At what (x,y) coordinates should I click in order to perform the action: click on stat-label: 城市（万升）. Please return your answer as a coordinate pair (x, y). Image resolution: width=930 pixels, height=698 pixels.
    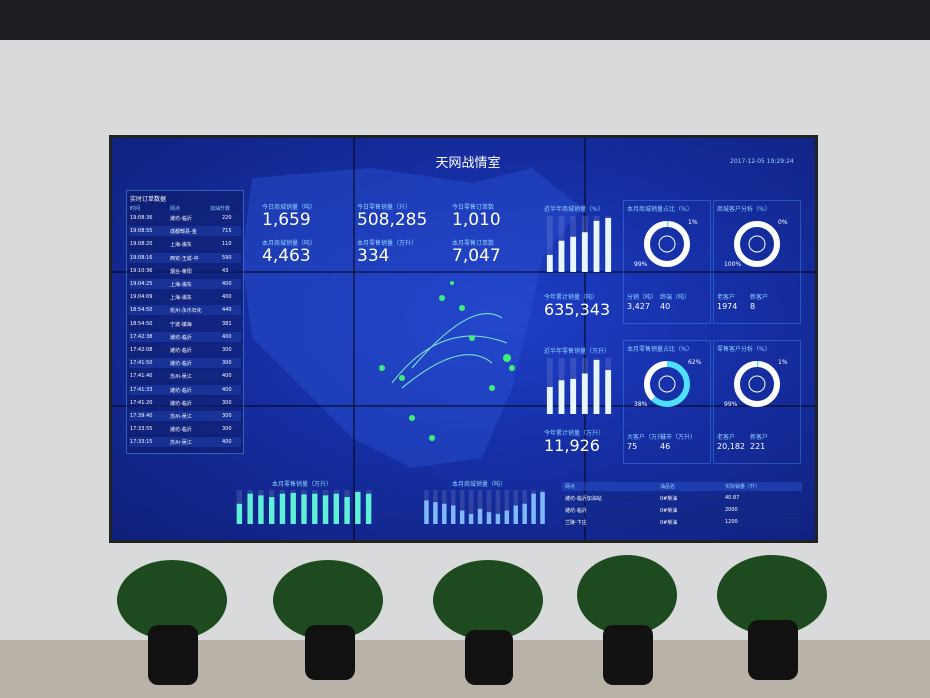
    Looking at the image, I should click on (678, 437).